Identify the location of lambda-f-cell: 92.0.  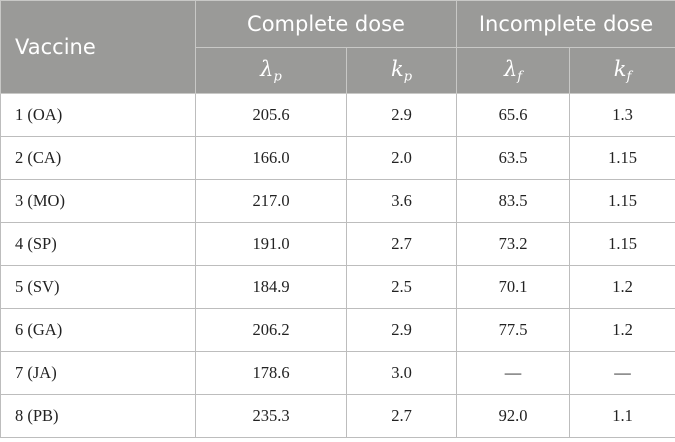
(513, 416).